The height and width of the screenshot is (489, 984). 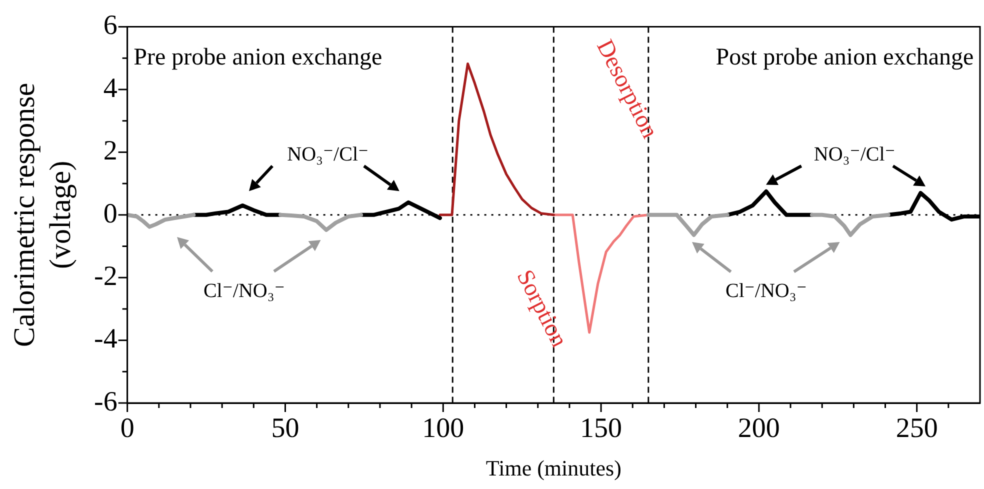 I want to click on x-axis-title: Time (minutes), so click(x=554, y=468).